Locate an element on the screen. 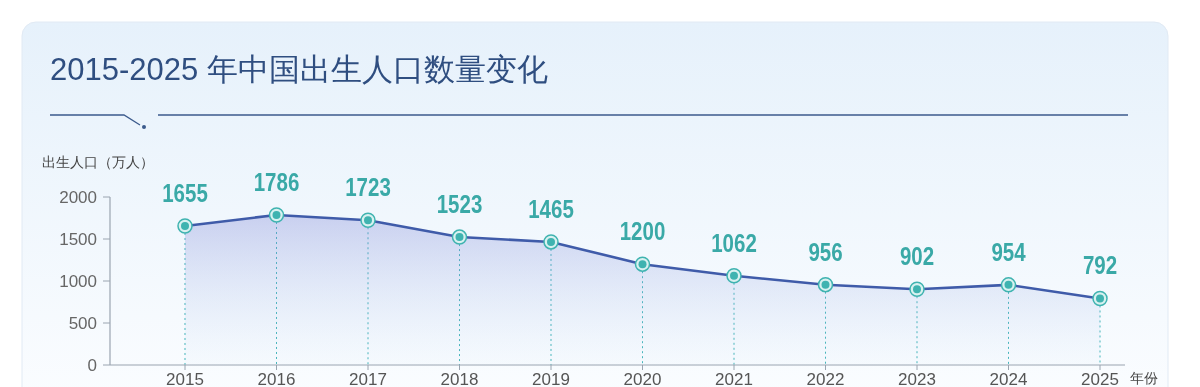 The width and height of the screenshot is (1200, 387). data-label: 1723 is located at coordinates (368, 187).